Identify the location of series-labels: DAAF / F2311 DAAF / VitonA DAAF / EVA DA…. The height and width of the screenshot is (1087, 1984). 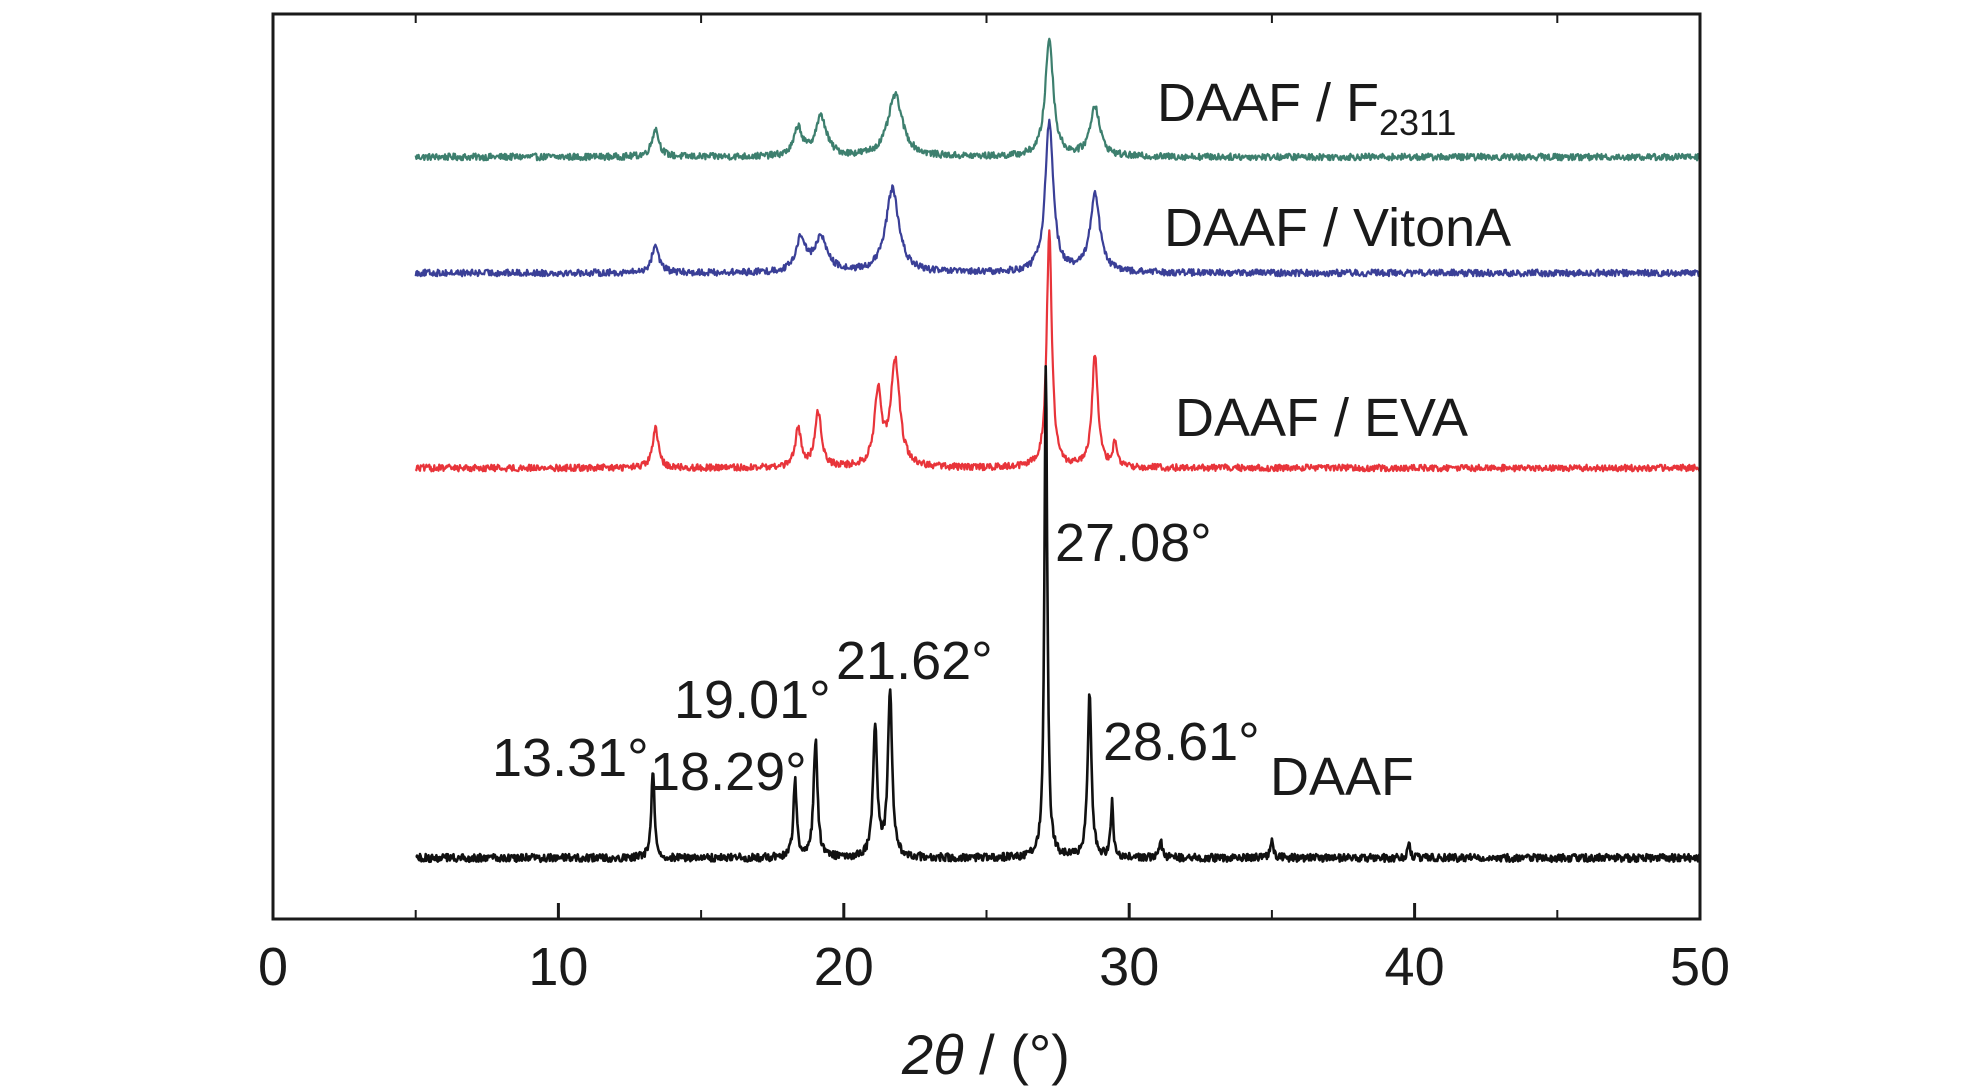
(1334, 440).